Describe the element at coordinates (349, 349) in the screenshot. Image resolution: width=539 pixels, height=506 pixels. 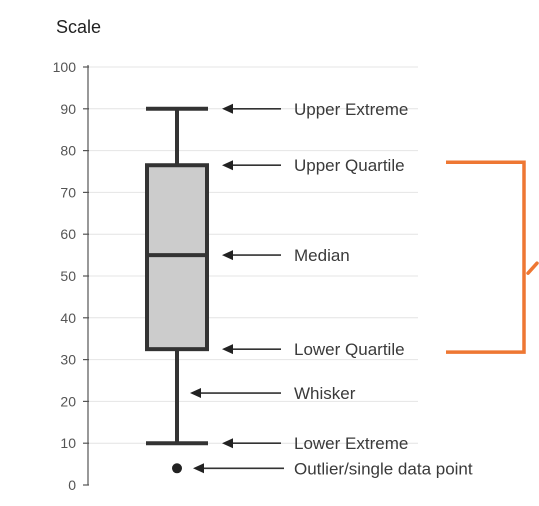
I see `label-lower-quartile: Lower Quartile` at that location.